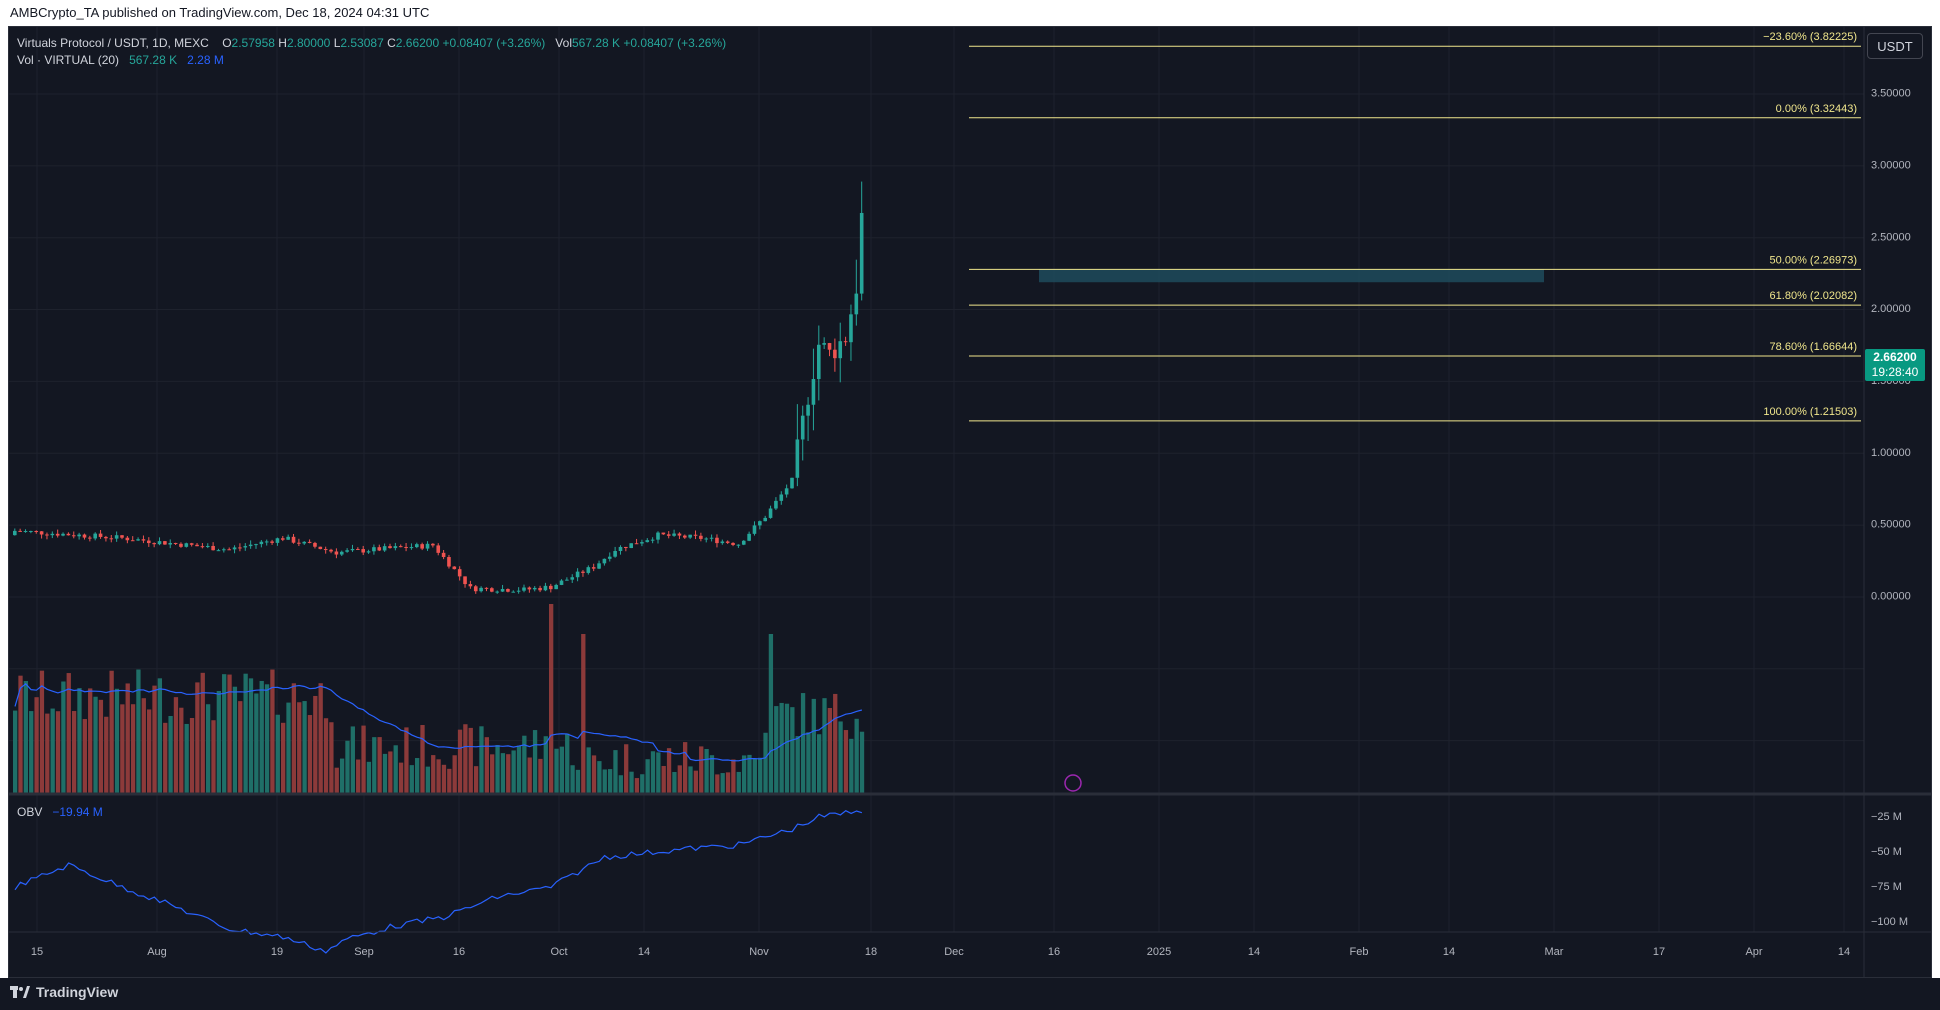 The width and height of the screenshot is (1940, 1010). What do you see at coordinates (1891, 165) in the screenshot?
I see `price-tick-label: 3.00000` at bounding box center [1891, 165].